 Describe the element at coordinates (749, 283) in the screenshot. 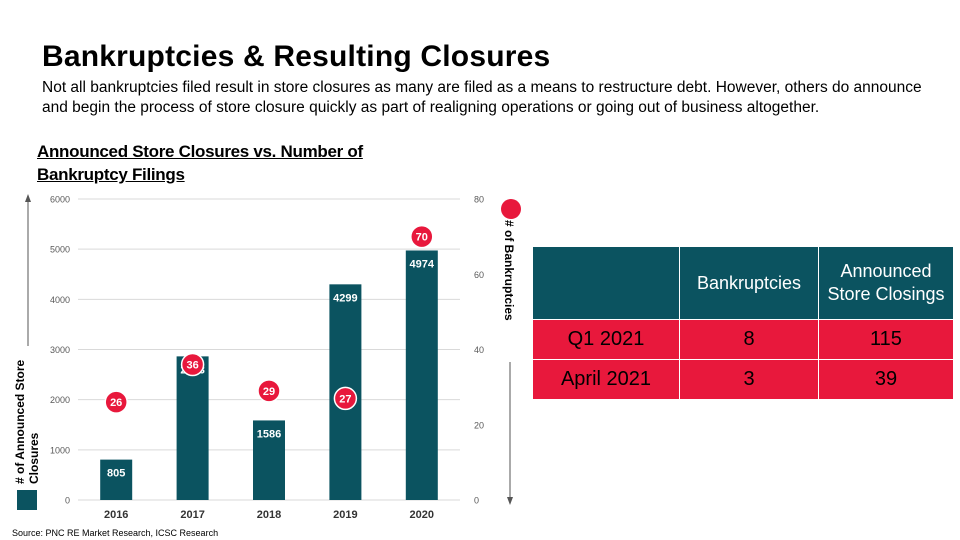

I see `table-header-bankruptcies: Bankruptcies` at that location.